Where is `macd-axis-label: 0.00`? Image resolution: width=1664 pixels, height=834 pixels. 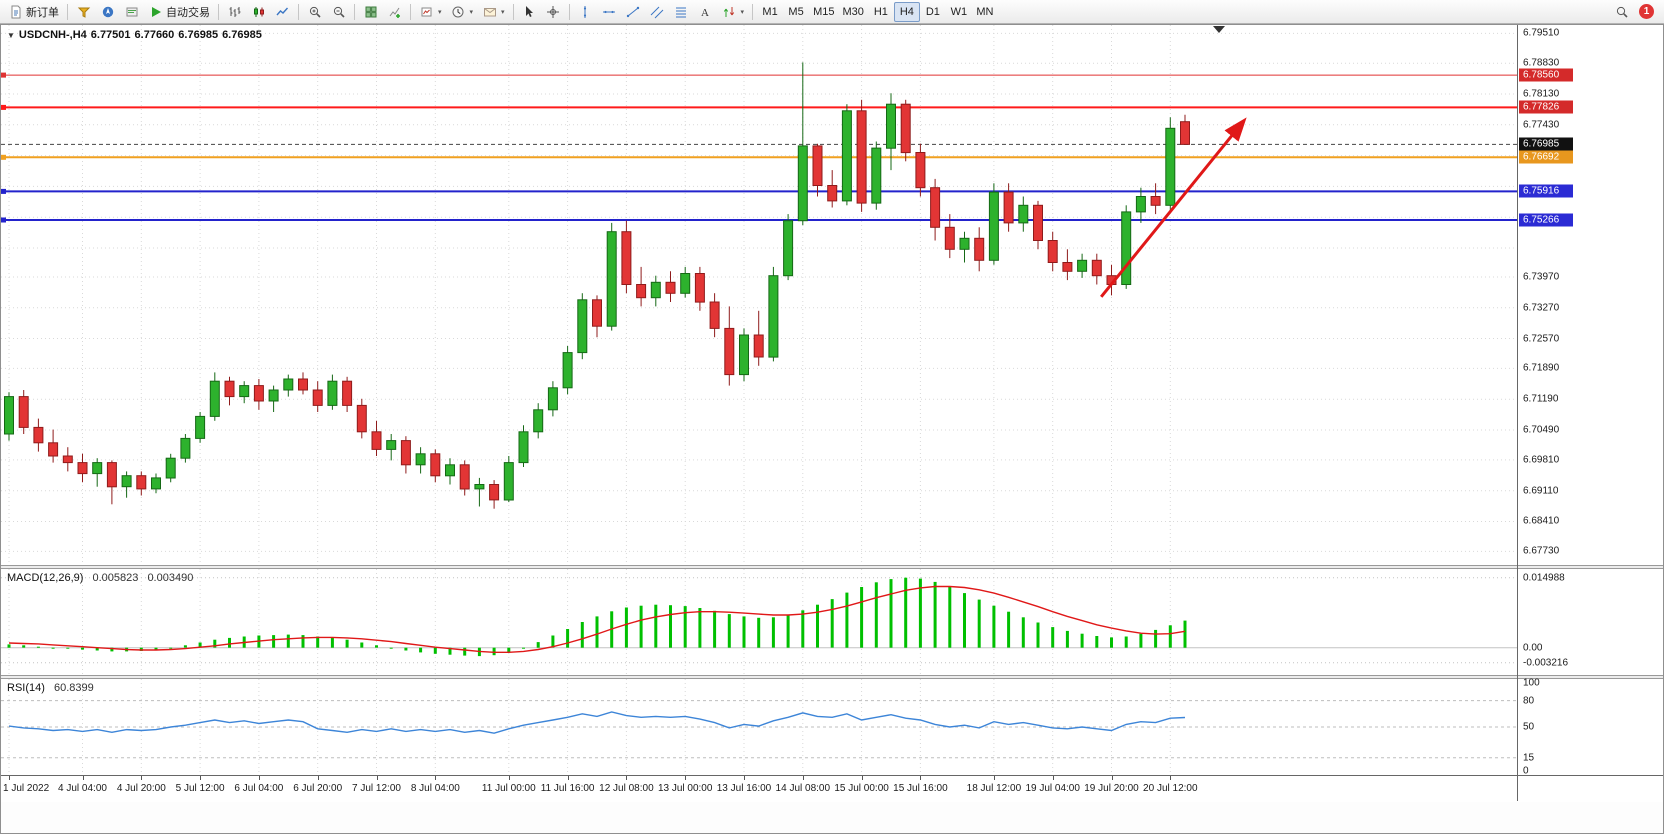
macd-axis-label: 0.00 is located at coordinates (1533, 648).